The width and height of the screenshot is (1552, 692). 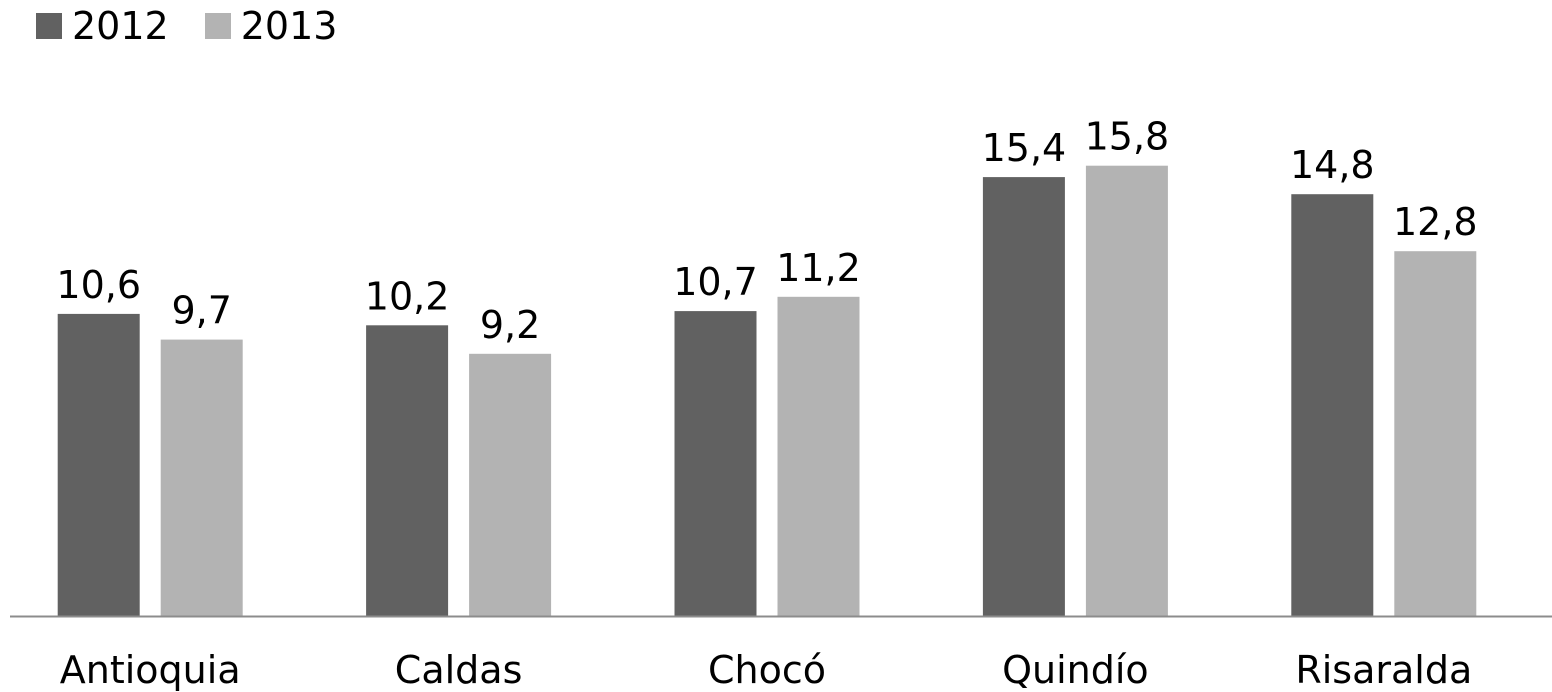 What do you see at coordinates (715, 282) in the screenshot?
I see `data-label-2012-chocó: 10,7` at bounding box center [715, 282].